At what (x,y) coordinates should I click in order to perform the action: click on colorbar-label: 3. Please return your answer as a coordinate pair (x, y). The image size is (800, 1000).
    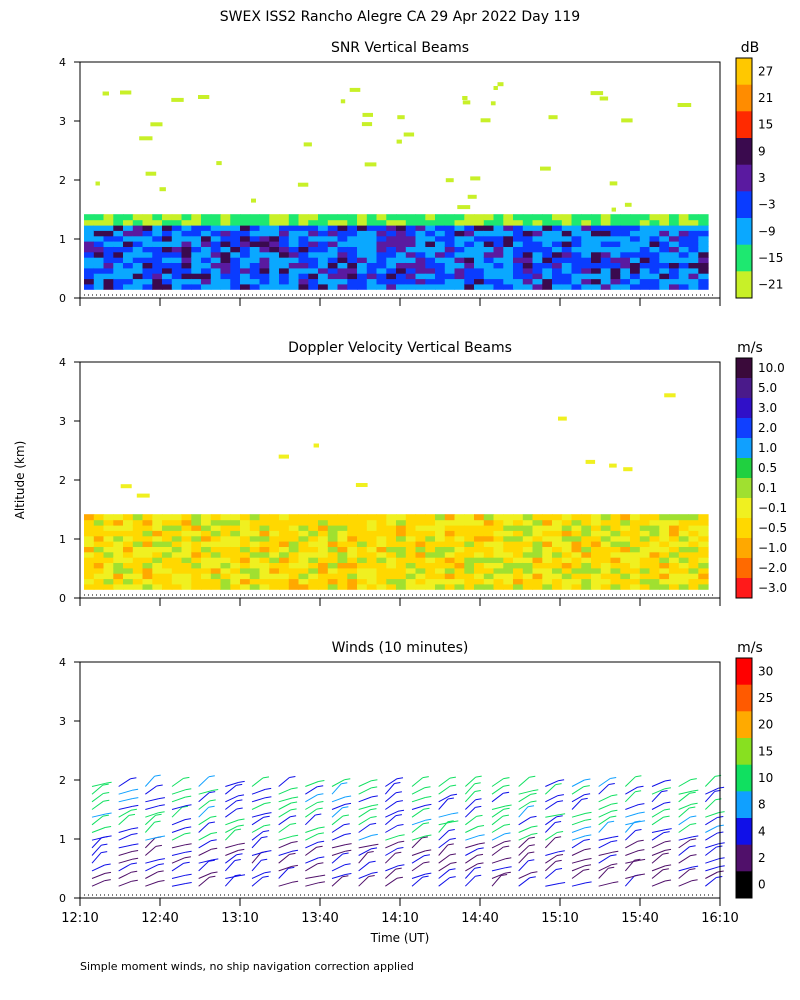
    Looking at the image, I should click on (762, 178).